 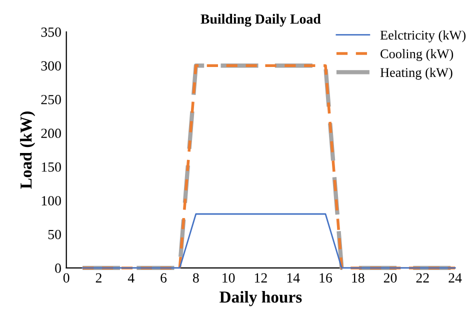 I want to click on x-tick-label: 18, so click(x=358, y=278).